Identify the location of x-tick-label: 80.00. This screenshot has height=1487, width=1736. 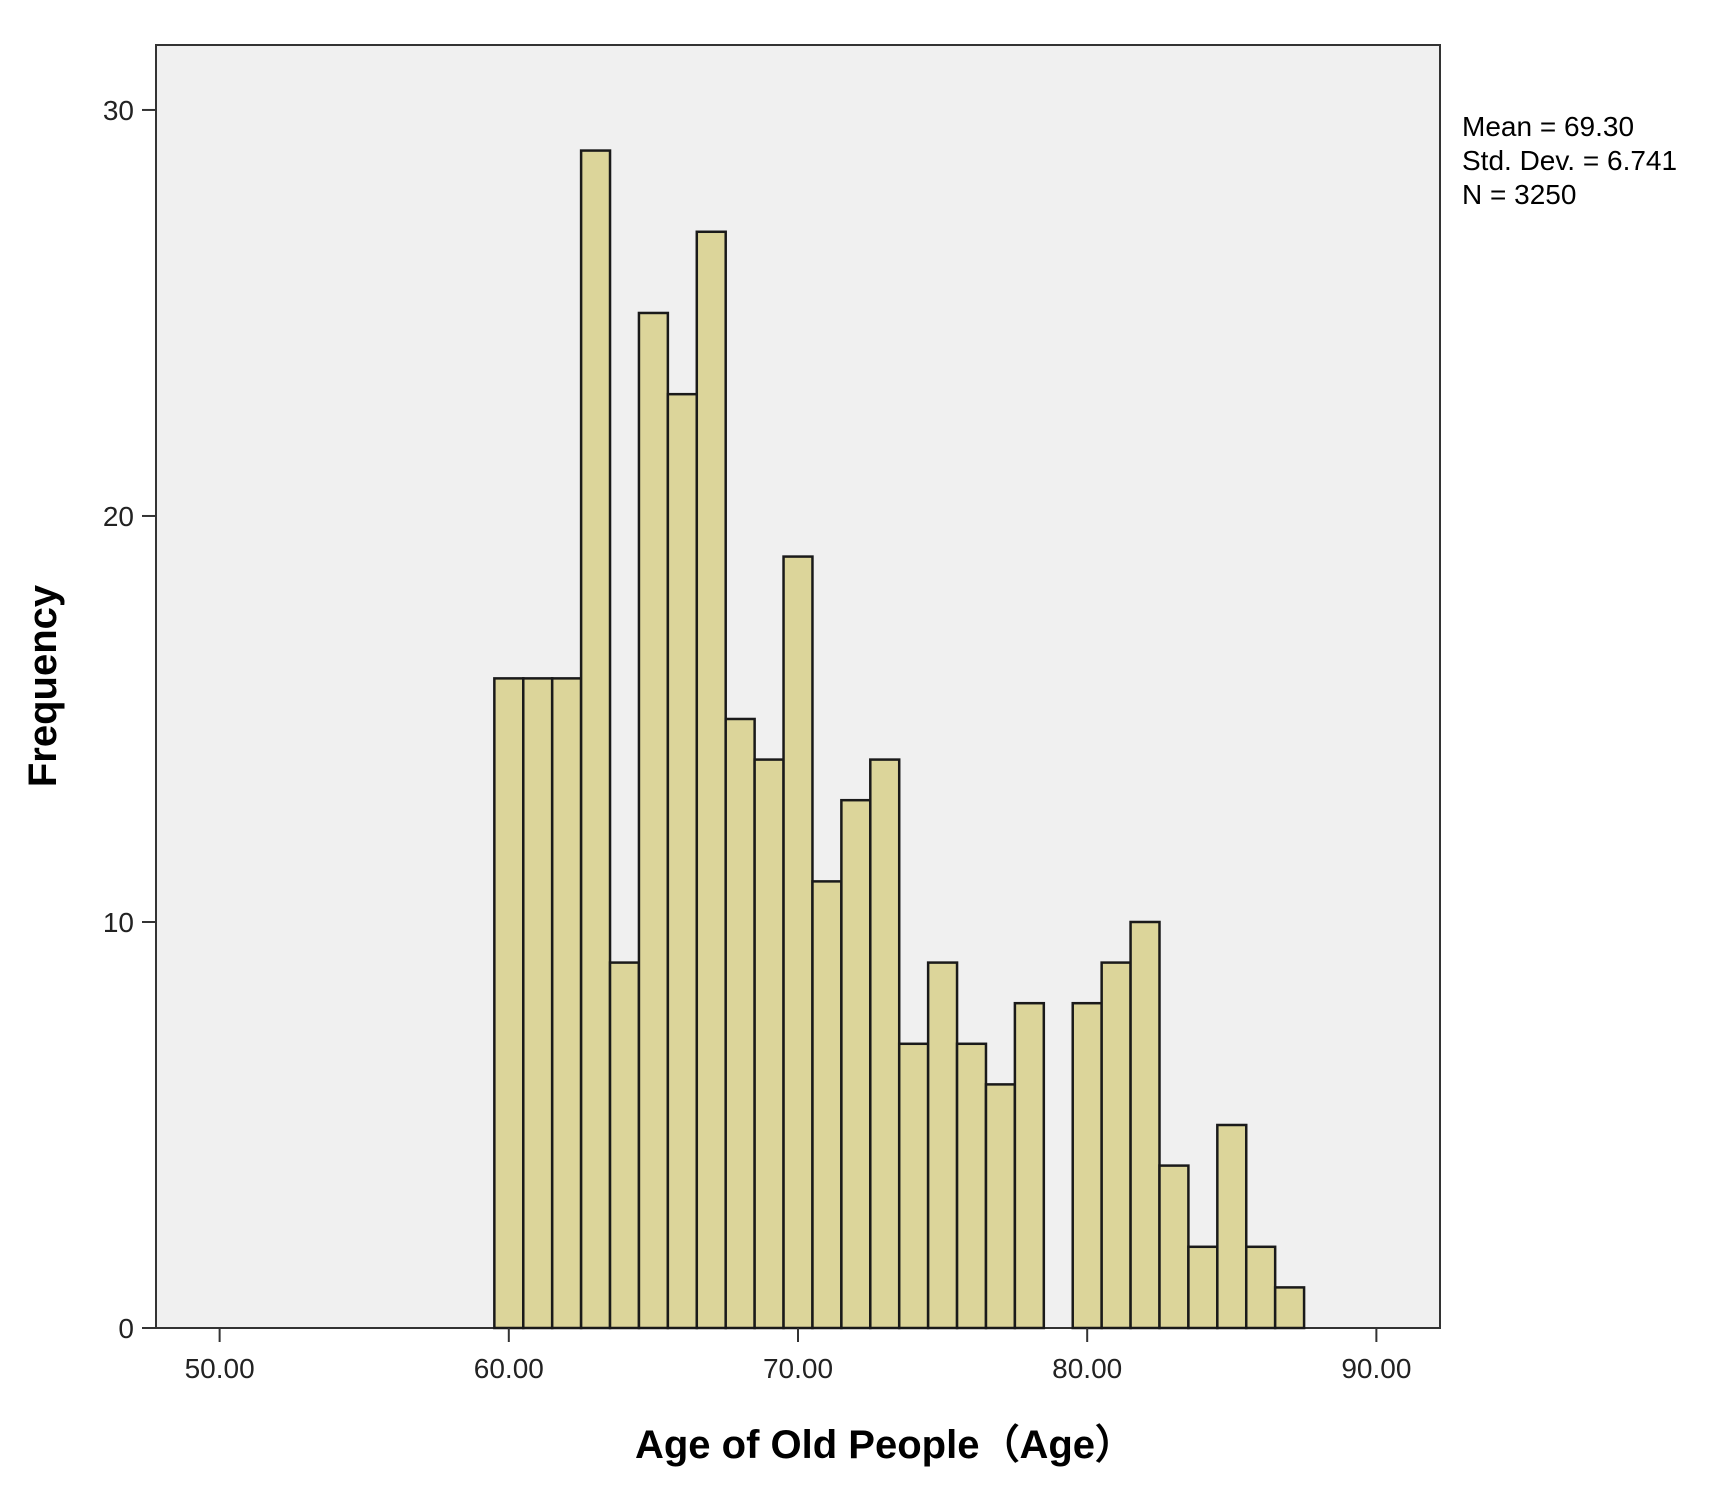
(1087, 1368).